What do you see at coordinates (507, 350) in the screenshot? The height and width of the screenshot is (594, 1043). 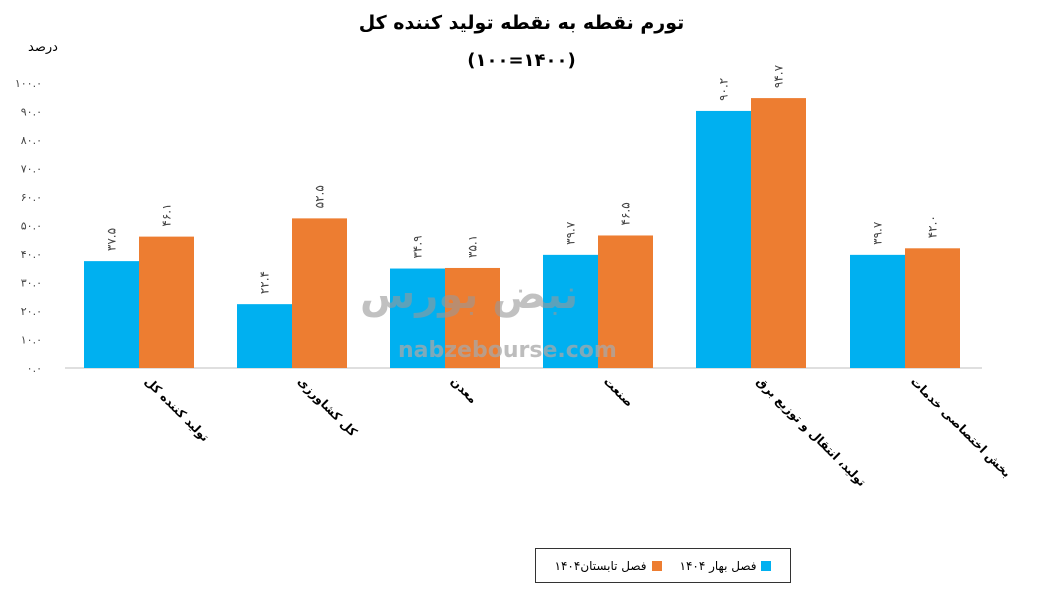 I see `watermark-text: nabzebourse.com` at bounding box center [507, 350].